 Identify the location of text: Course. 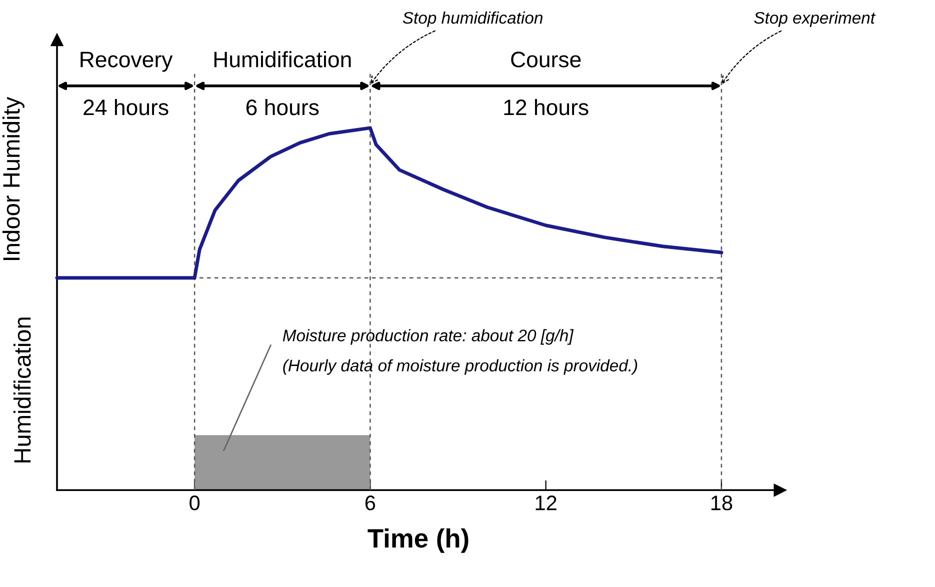
(546, 60).